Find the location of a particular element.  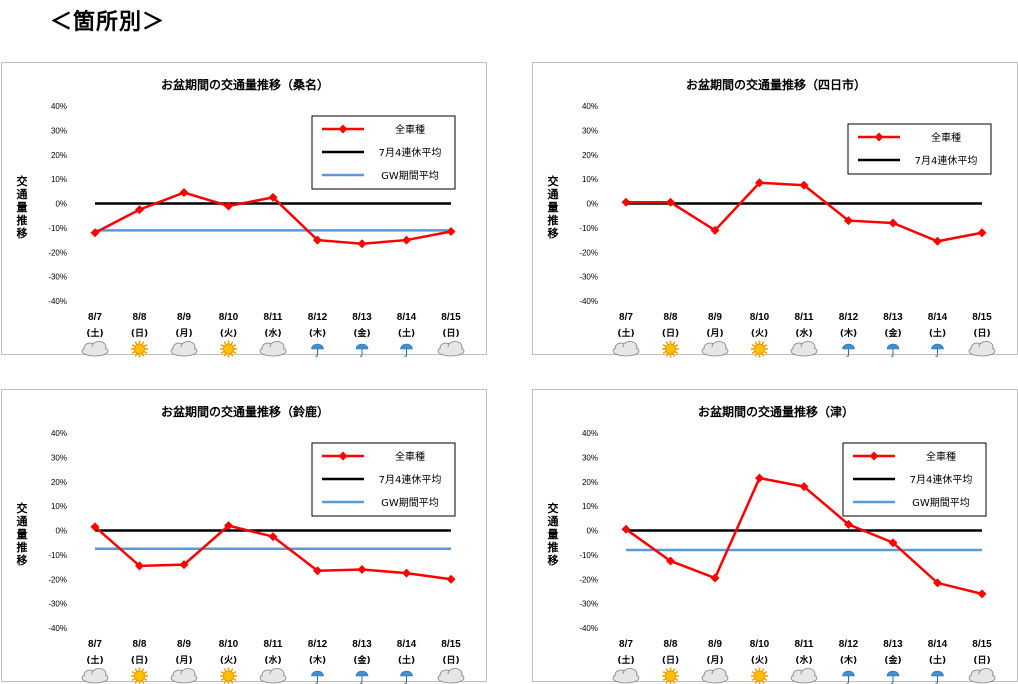

day-of-week-label: (月) is located at coordinates (183, 660).